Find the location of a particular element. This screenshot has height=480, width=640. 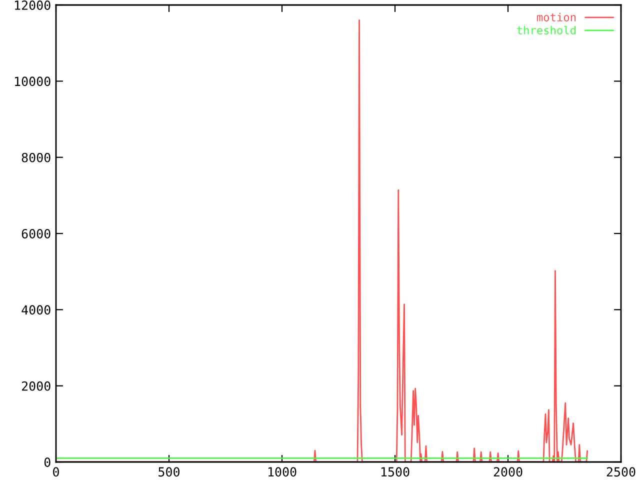

y-tick-label: 2000 is located at coordinates (36, 386).